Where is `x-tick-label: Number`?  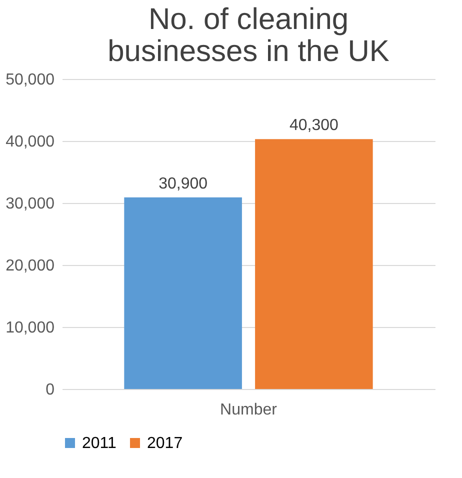
x-tick-label: Number is located at coordinates (249, 410).